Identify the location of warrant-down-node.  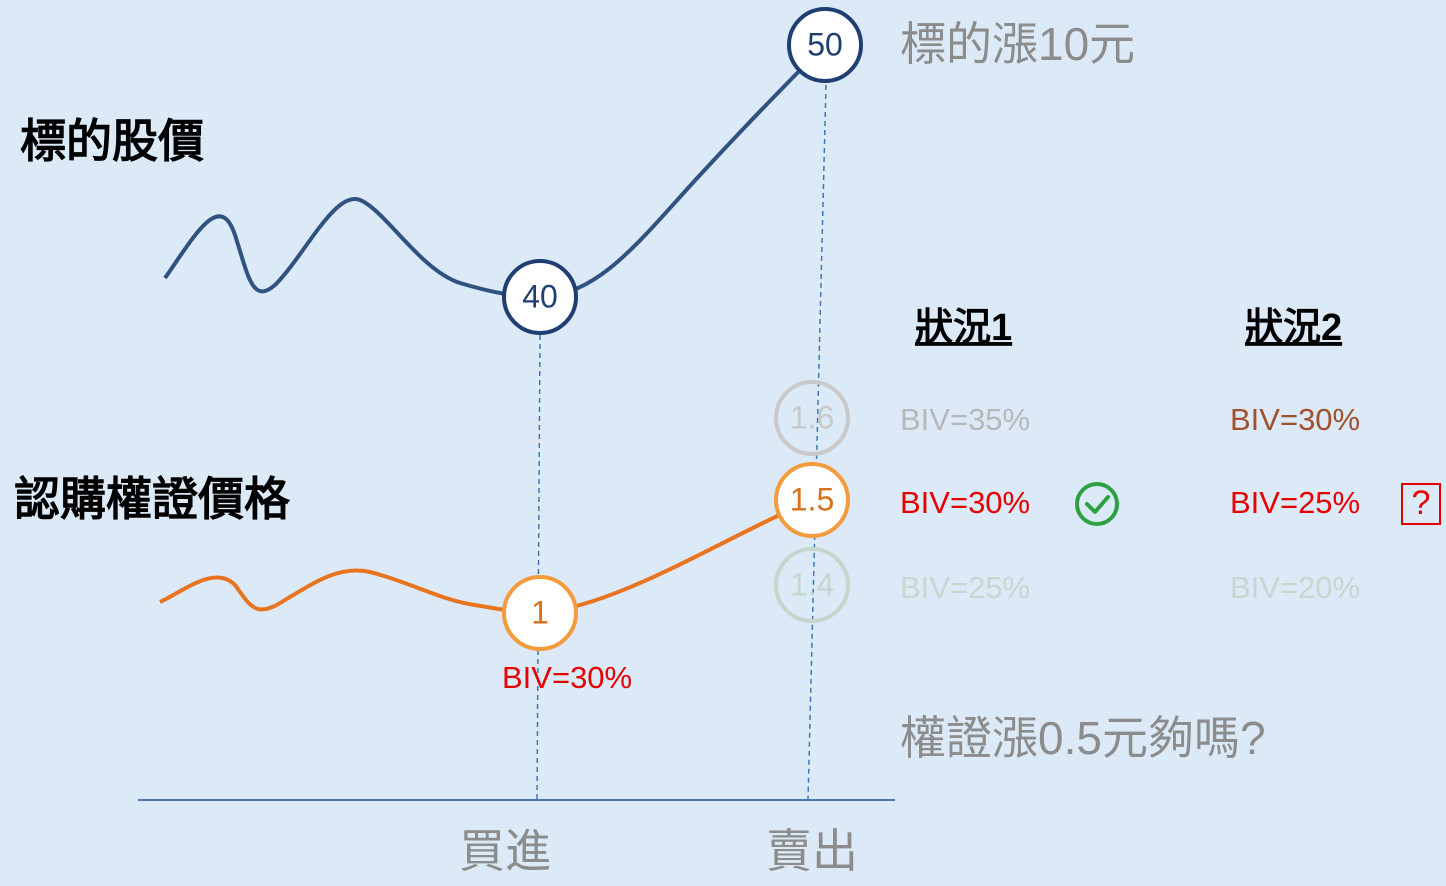
(812, 585).